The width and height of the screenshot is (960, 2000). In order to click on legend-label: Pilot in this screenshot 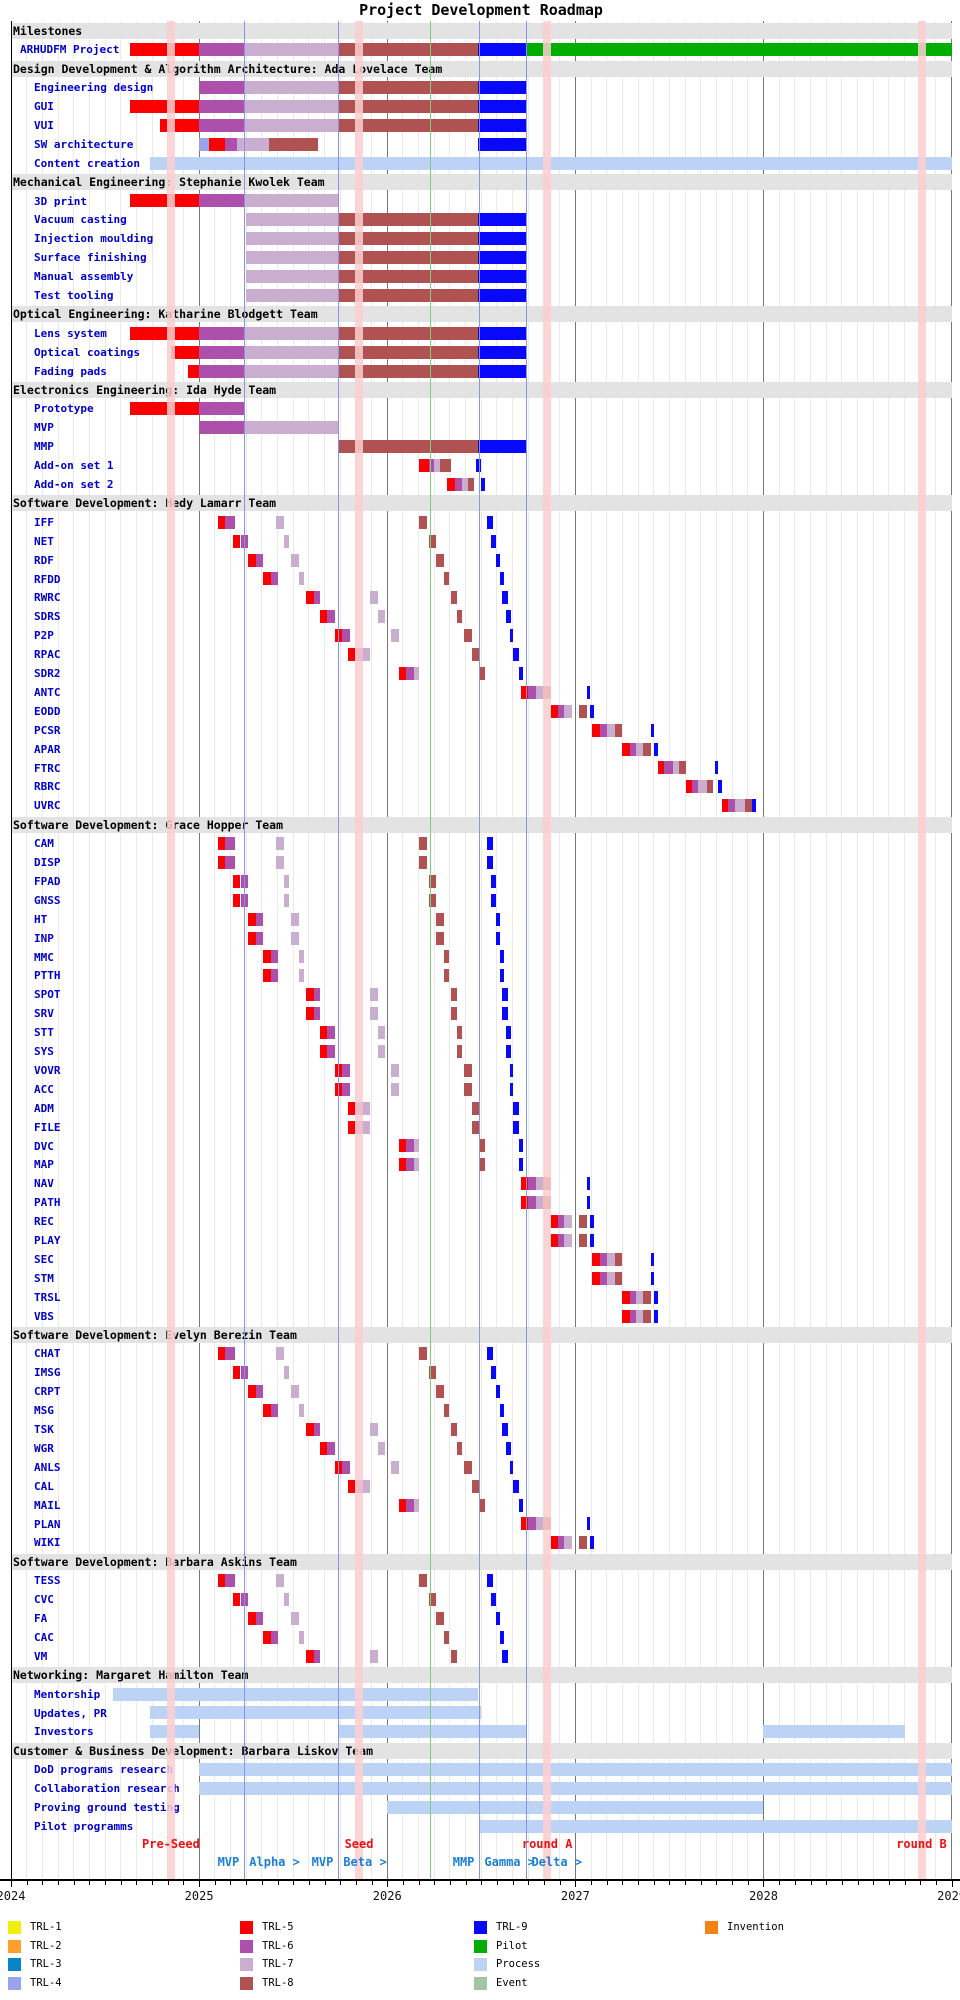, I will do `click(512, 1946)`.